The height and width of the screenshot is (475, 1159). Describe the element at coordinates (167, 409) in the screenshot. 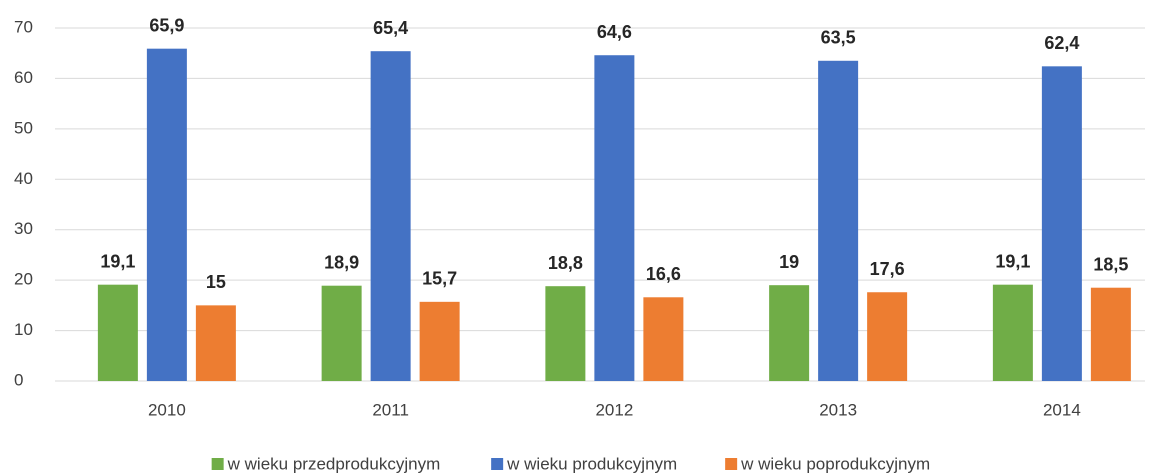

I see `x-tick-label: 2010` at that location.